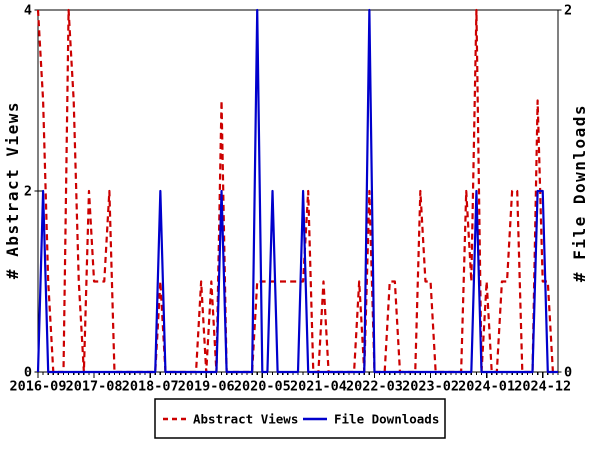 This screenshot has width=600, height=450. What do you see at coordinates (568, 11) in the screenshot?
I see `right-tick-label: 2` at bounding box center [568, 11].